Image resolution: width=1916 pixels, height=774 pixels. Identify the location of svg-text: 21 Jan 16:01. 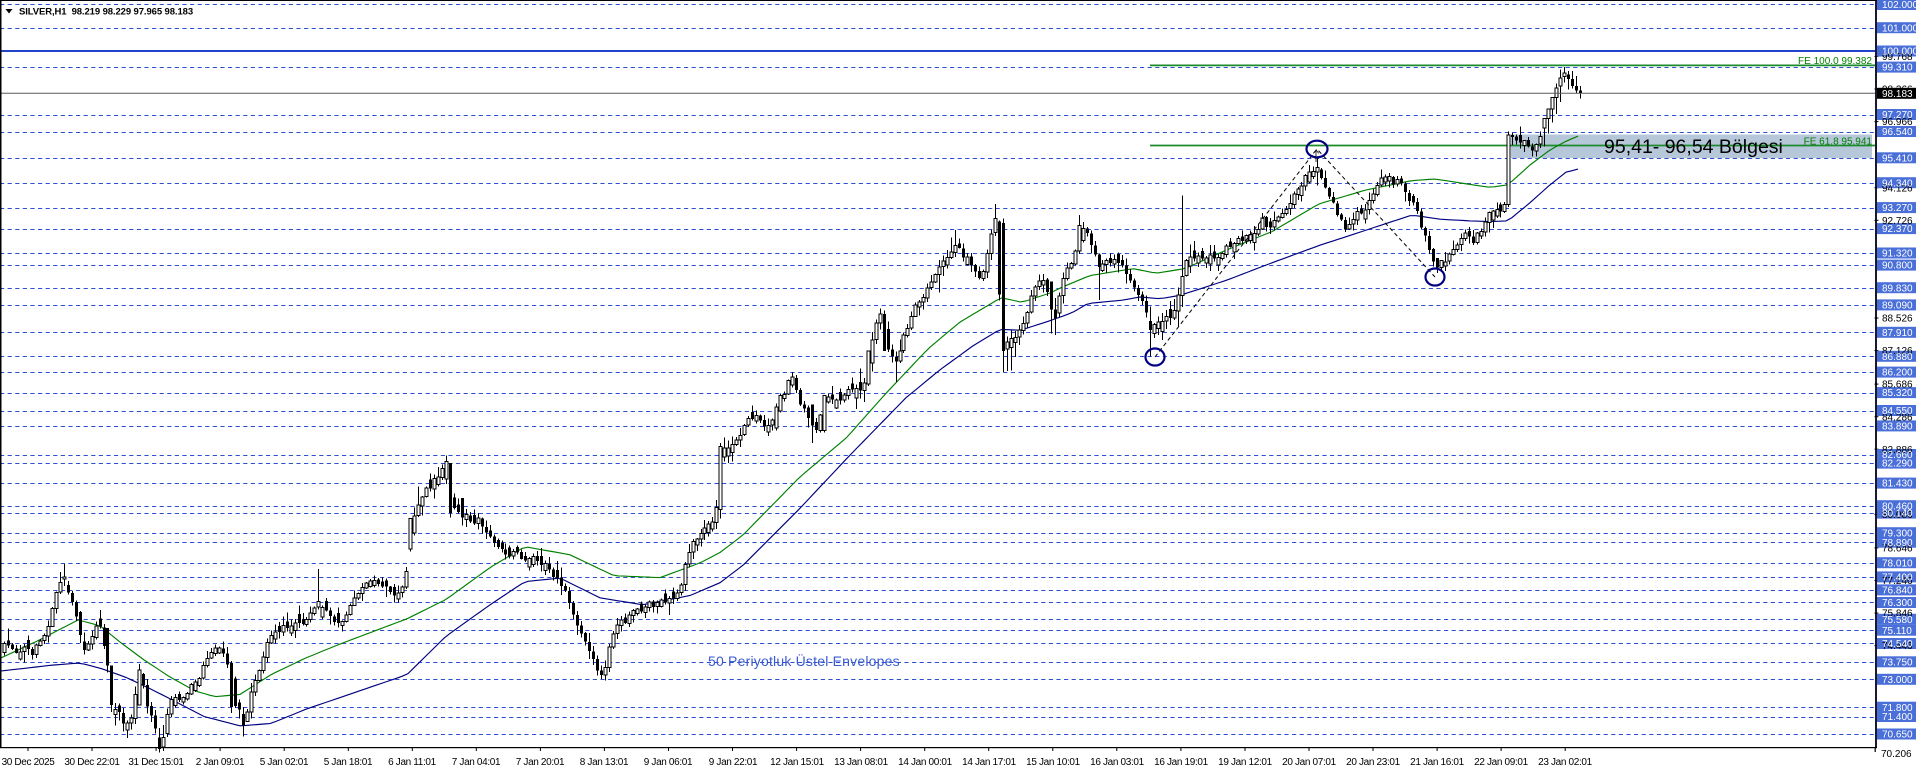
(1437, 762).